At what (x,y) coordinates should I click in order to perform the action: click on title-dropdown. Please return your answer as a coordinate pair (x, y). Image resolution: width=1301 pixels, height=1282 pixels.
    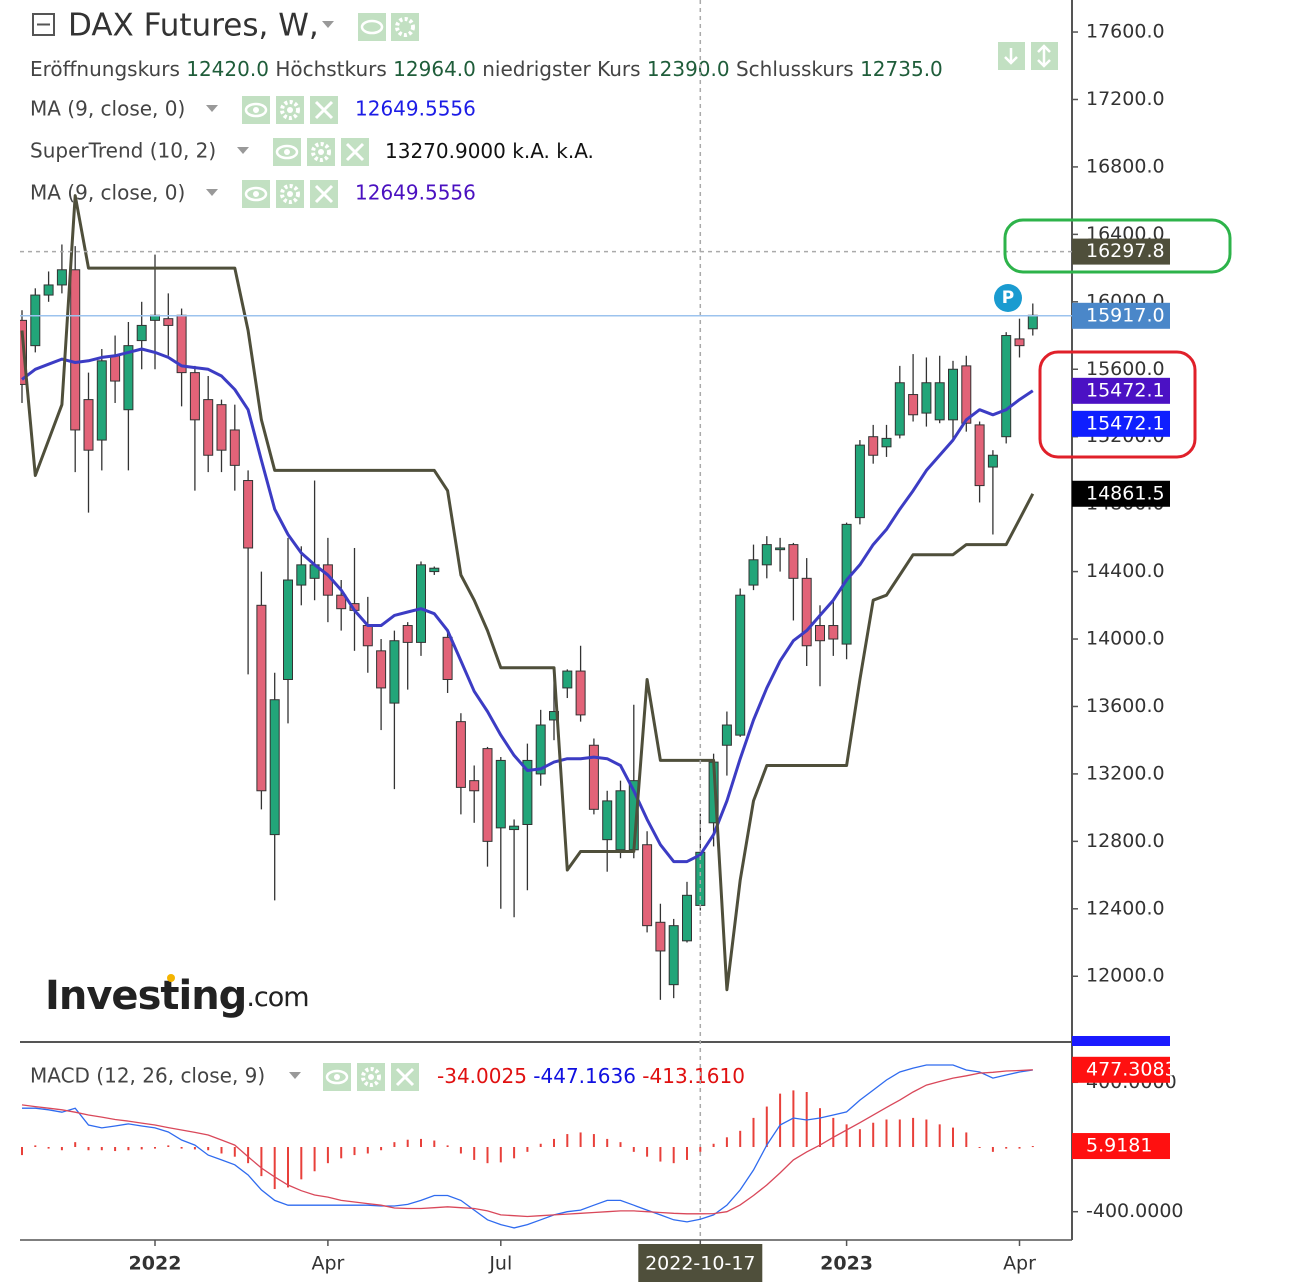
    Looking at the image, I should click on (328, 24).